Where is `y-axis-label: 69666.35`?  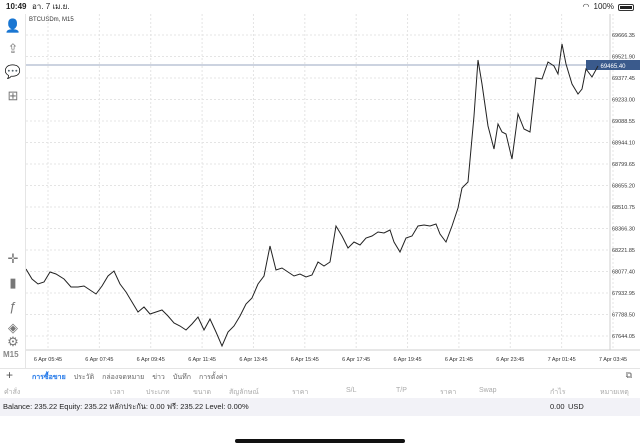
y-axis-label: 69666.35 is located at coordinates (623, 36).